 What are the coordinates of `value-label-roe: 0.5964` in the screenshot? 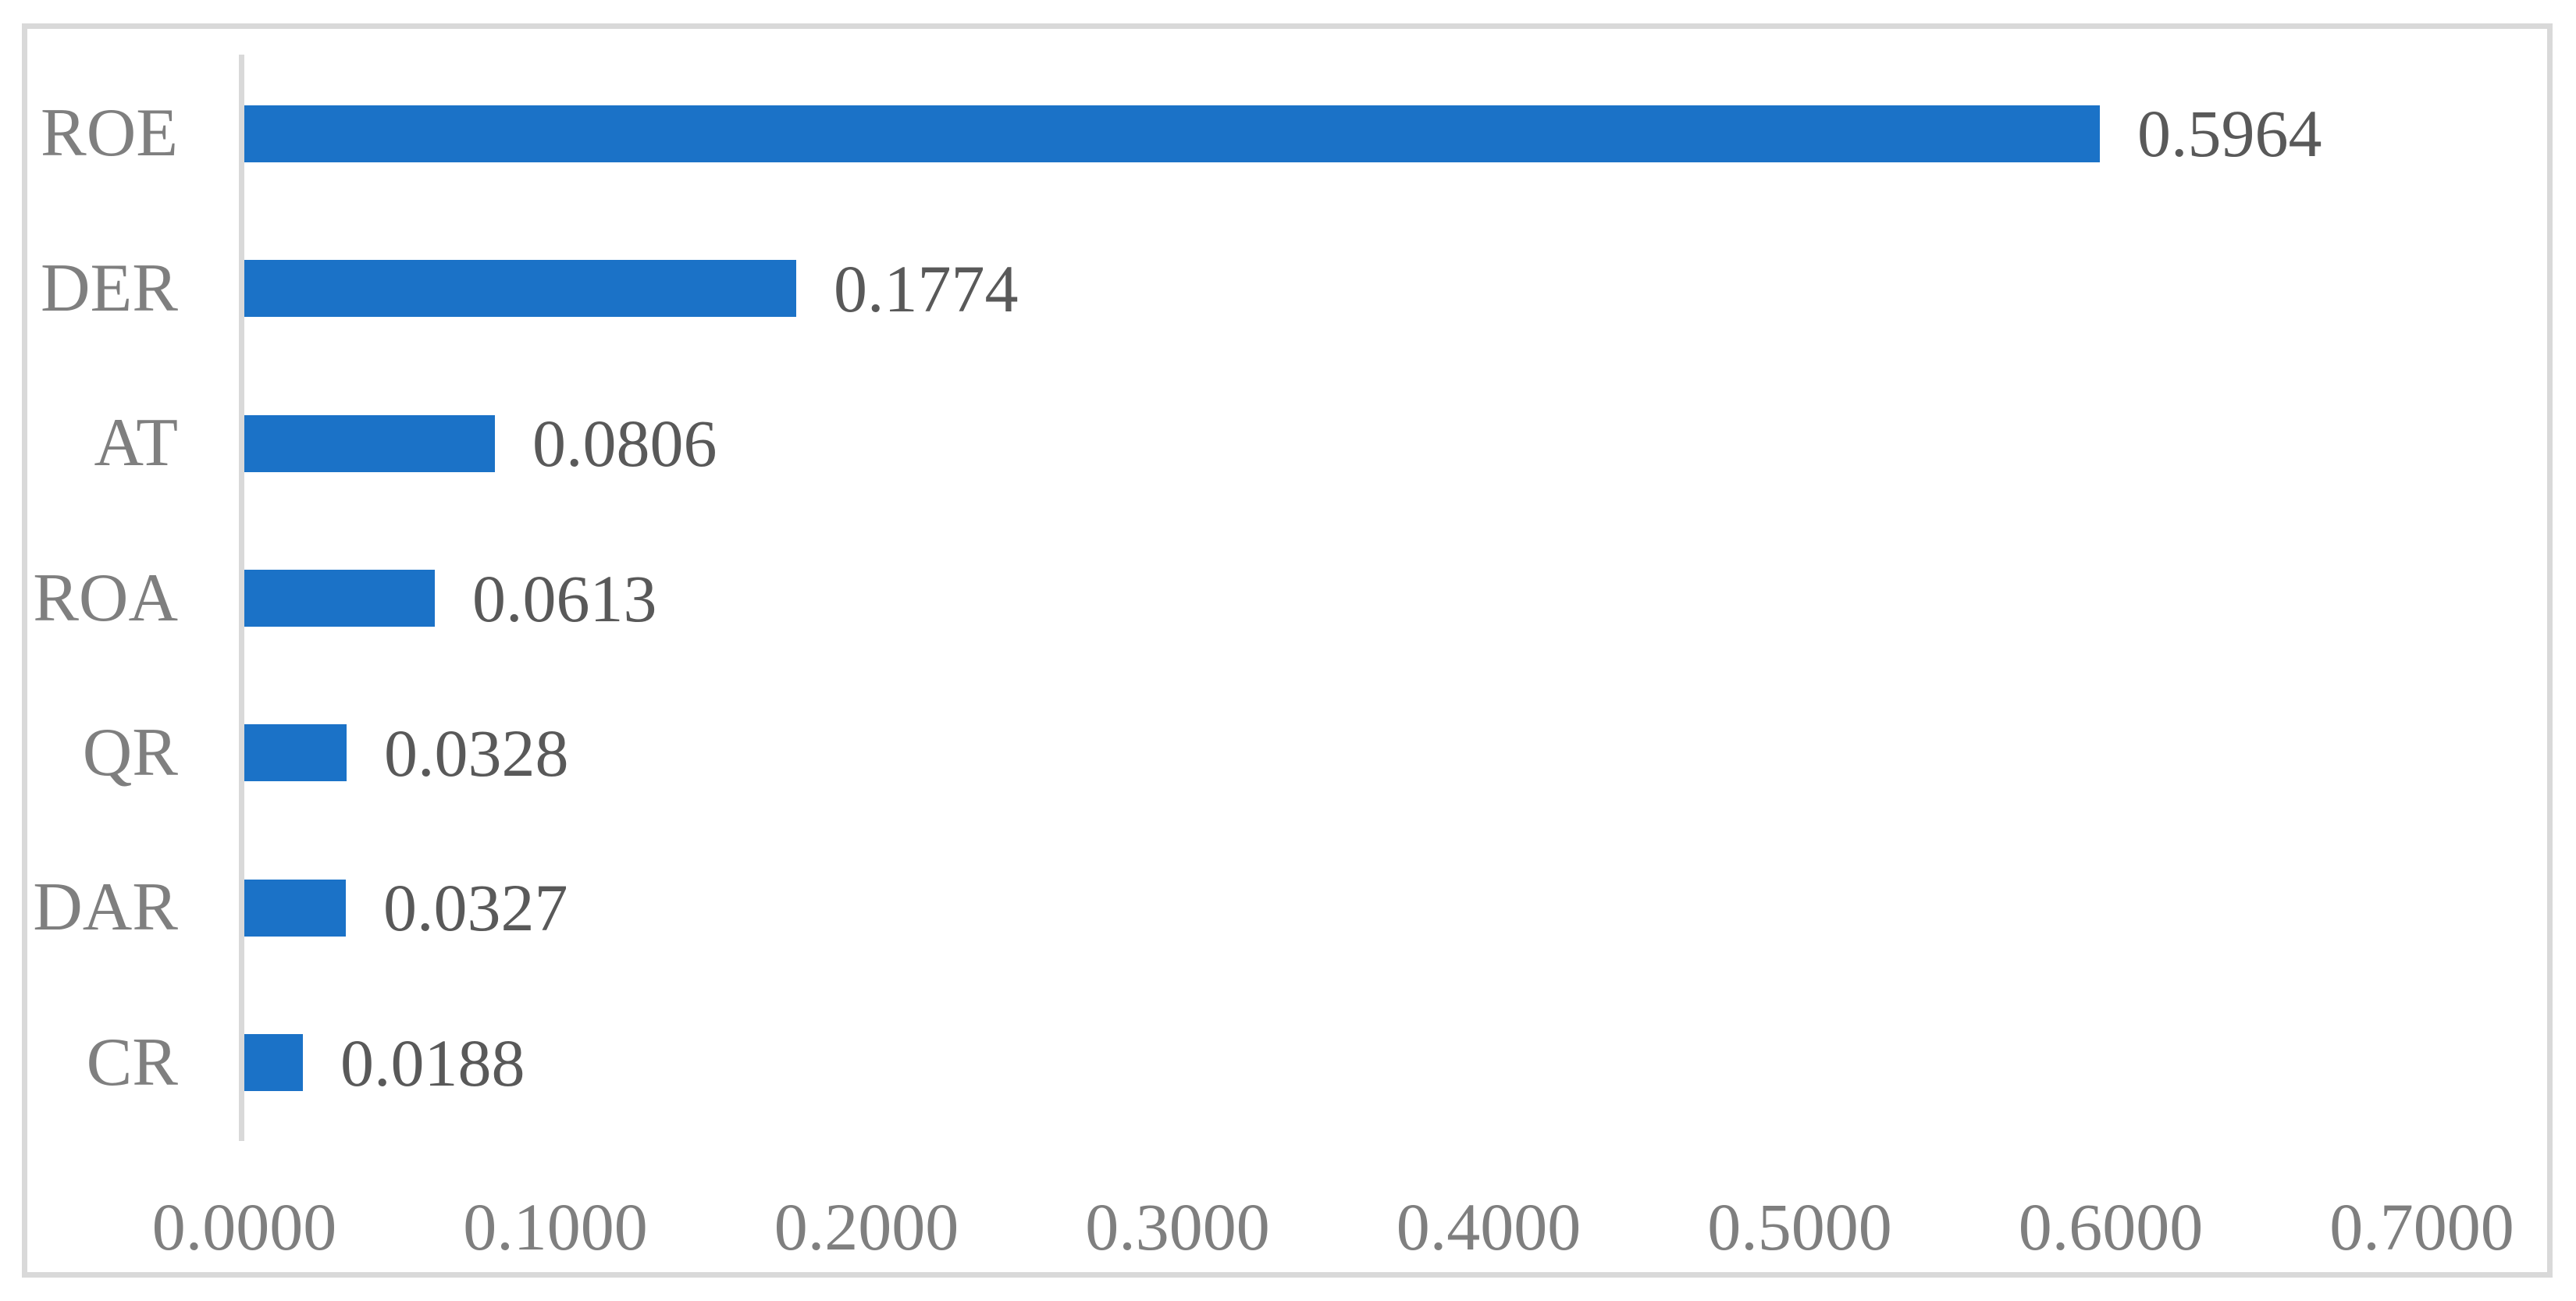 It's located at (2229, 134).